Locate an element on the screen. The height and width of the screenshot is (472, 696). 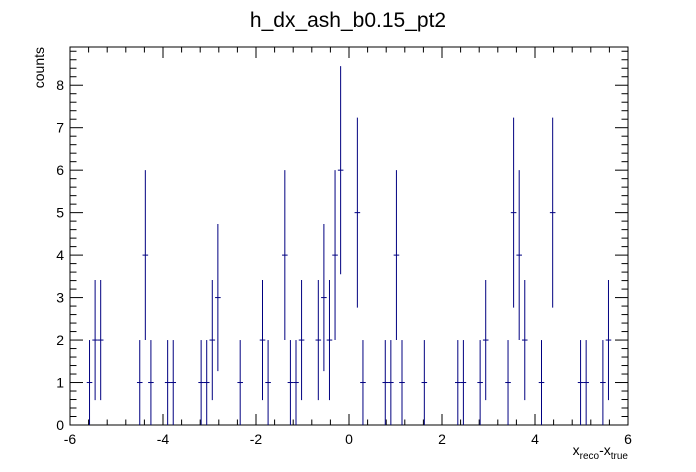
x-axis-label-sub-true: true is located at coordinates (620, 456).